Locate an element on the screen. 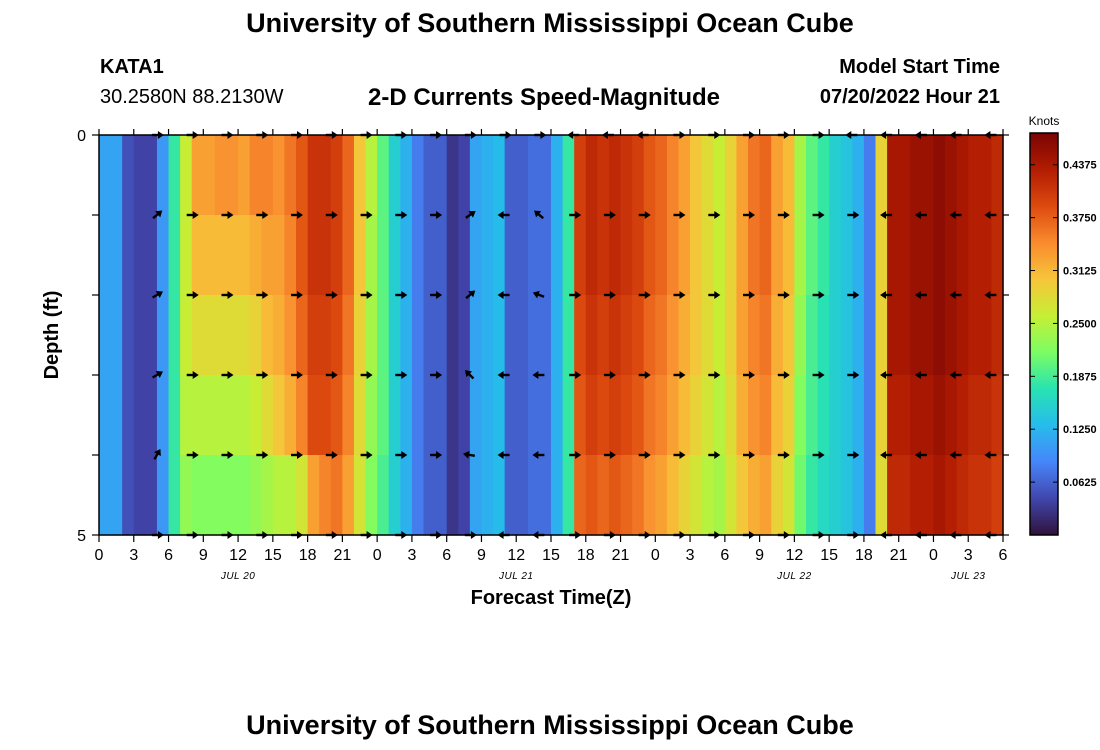  y-axis-label: Depth (ft) is located at coordinates (52, 335).